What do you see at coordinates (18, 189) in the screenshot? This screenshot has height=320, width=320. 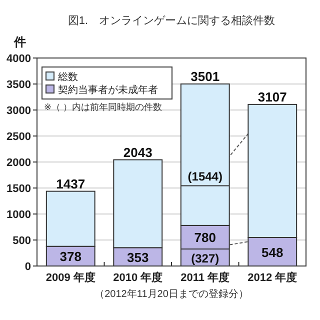 I see `y-tick-label: 1500` at bounding box center [18, 189].